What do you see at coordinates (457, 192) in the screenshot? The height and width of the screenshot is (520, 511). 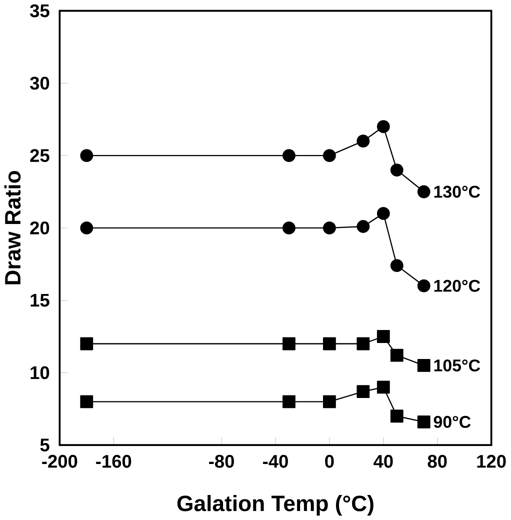 I see `series-label: 130°C` at bounding box center [457, 192].